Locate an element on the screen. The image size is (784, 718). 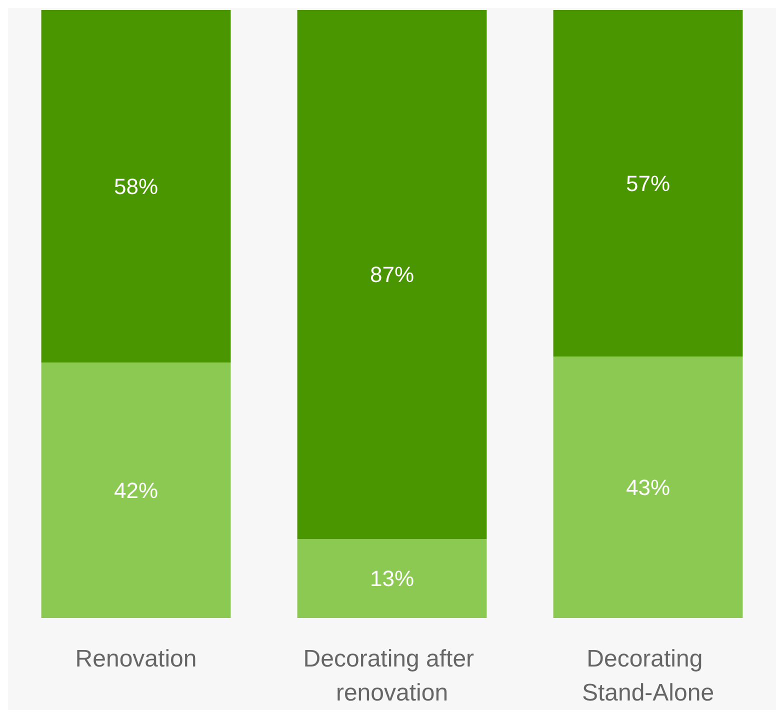
data-label: 43% is located at coordinates (648, 487).